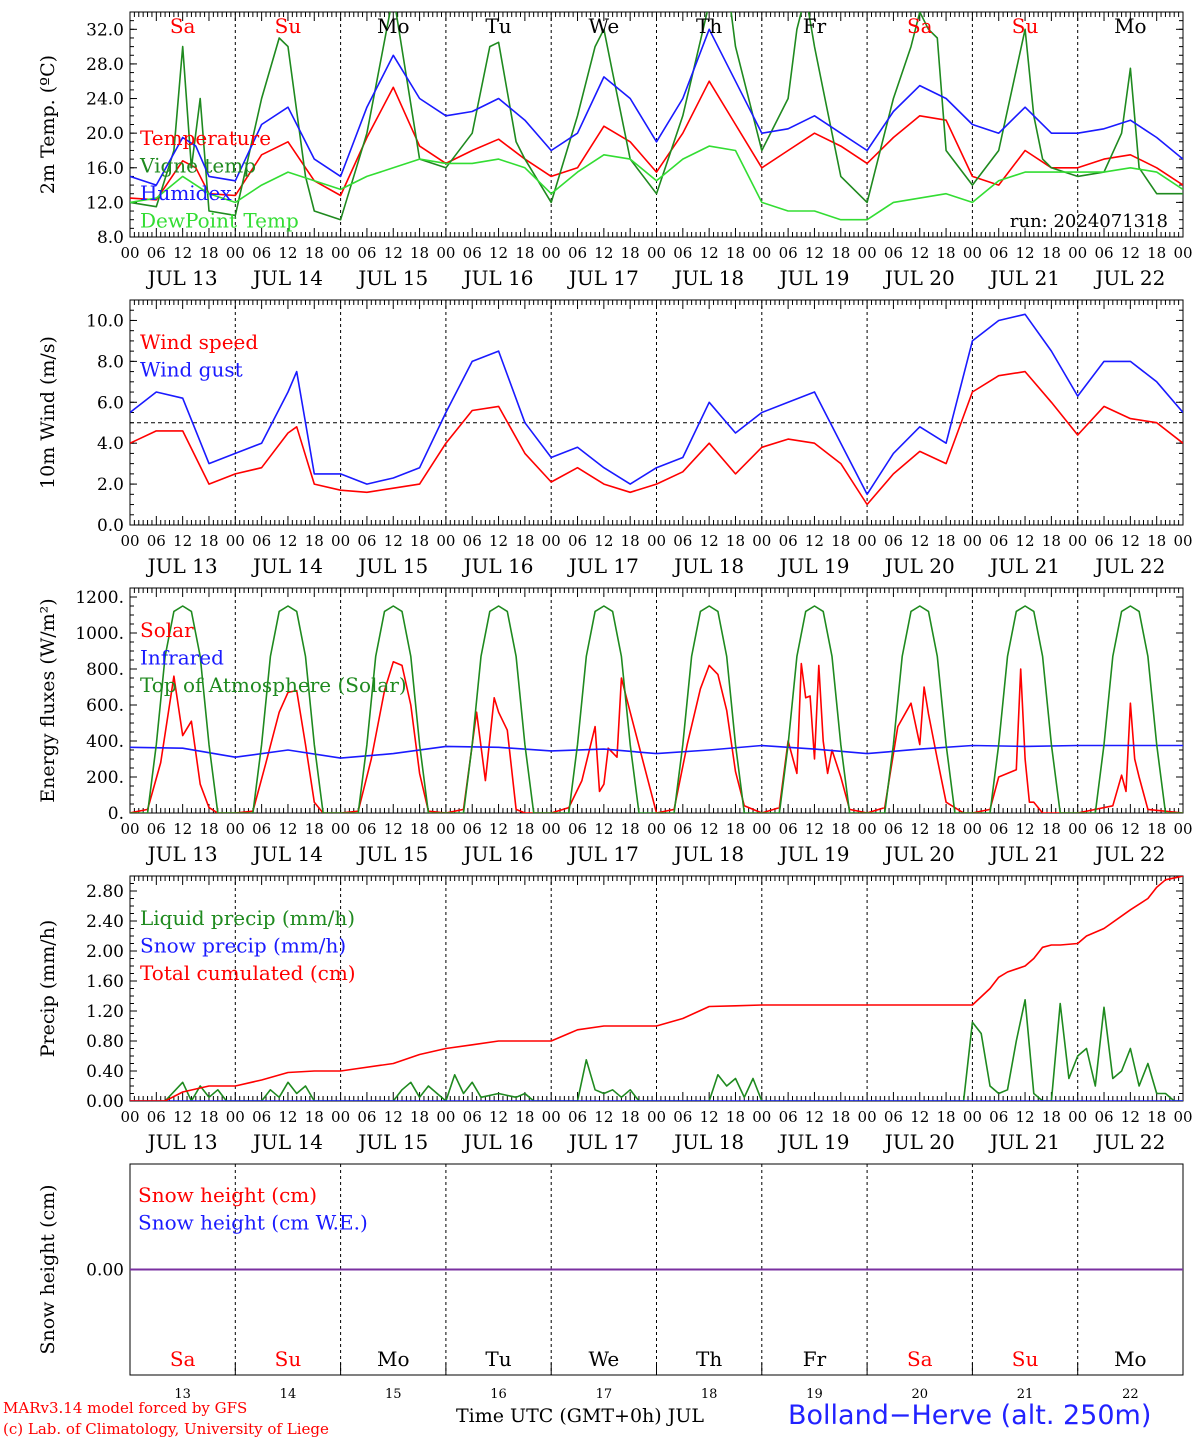 This screenshot has width=1194, height=1440. I want to click on y-tick-label: 10.0, so click(105, 321).